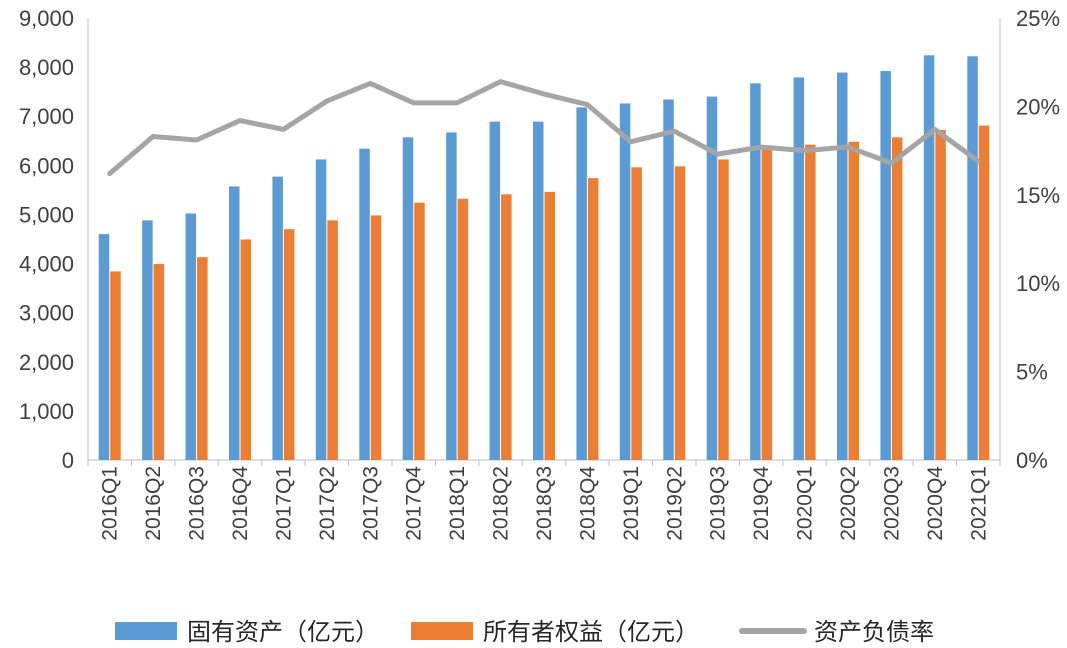 The width and height of the screenshot is (1067, 648). What do you see at coordinates (414, 503) in the screenshot?
I see `x-category-label: 2017Q4` at bounding box center [414, 503].